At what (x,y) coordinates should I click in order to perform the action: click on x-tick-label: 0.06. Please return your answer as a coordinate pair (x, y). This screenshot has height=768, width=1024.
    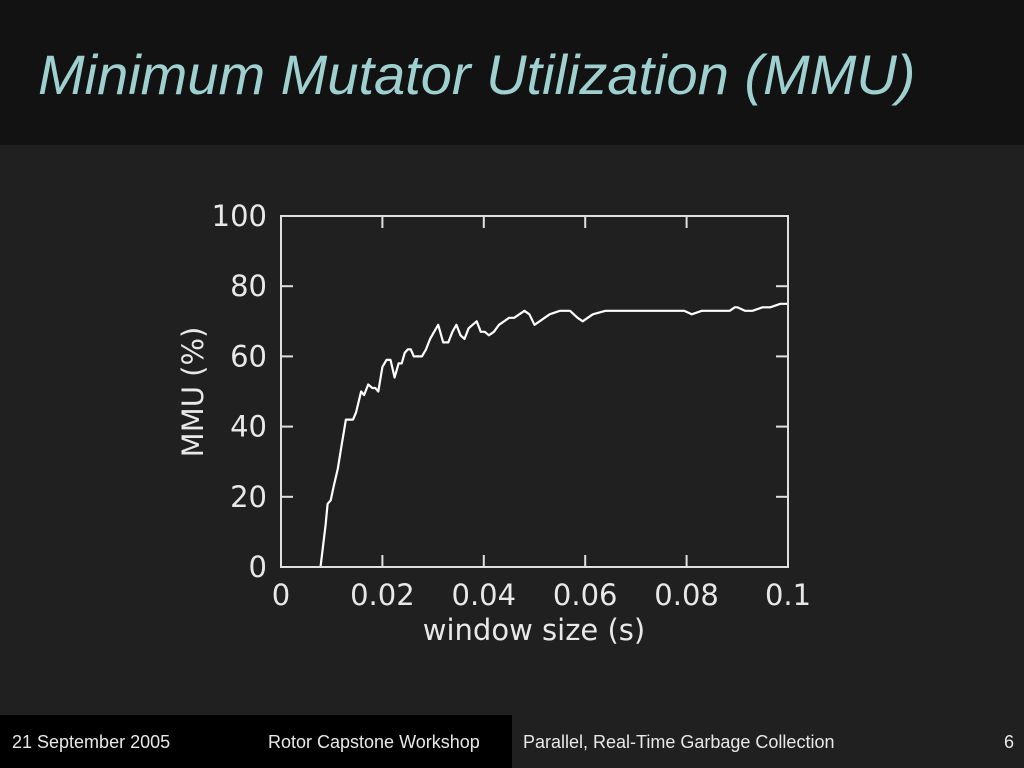
    Looking at the image, I should click on (585, 595).